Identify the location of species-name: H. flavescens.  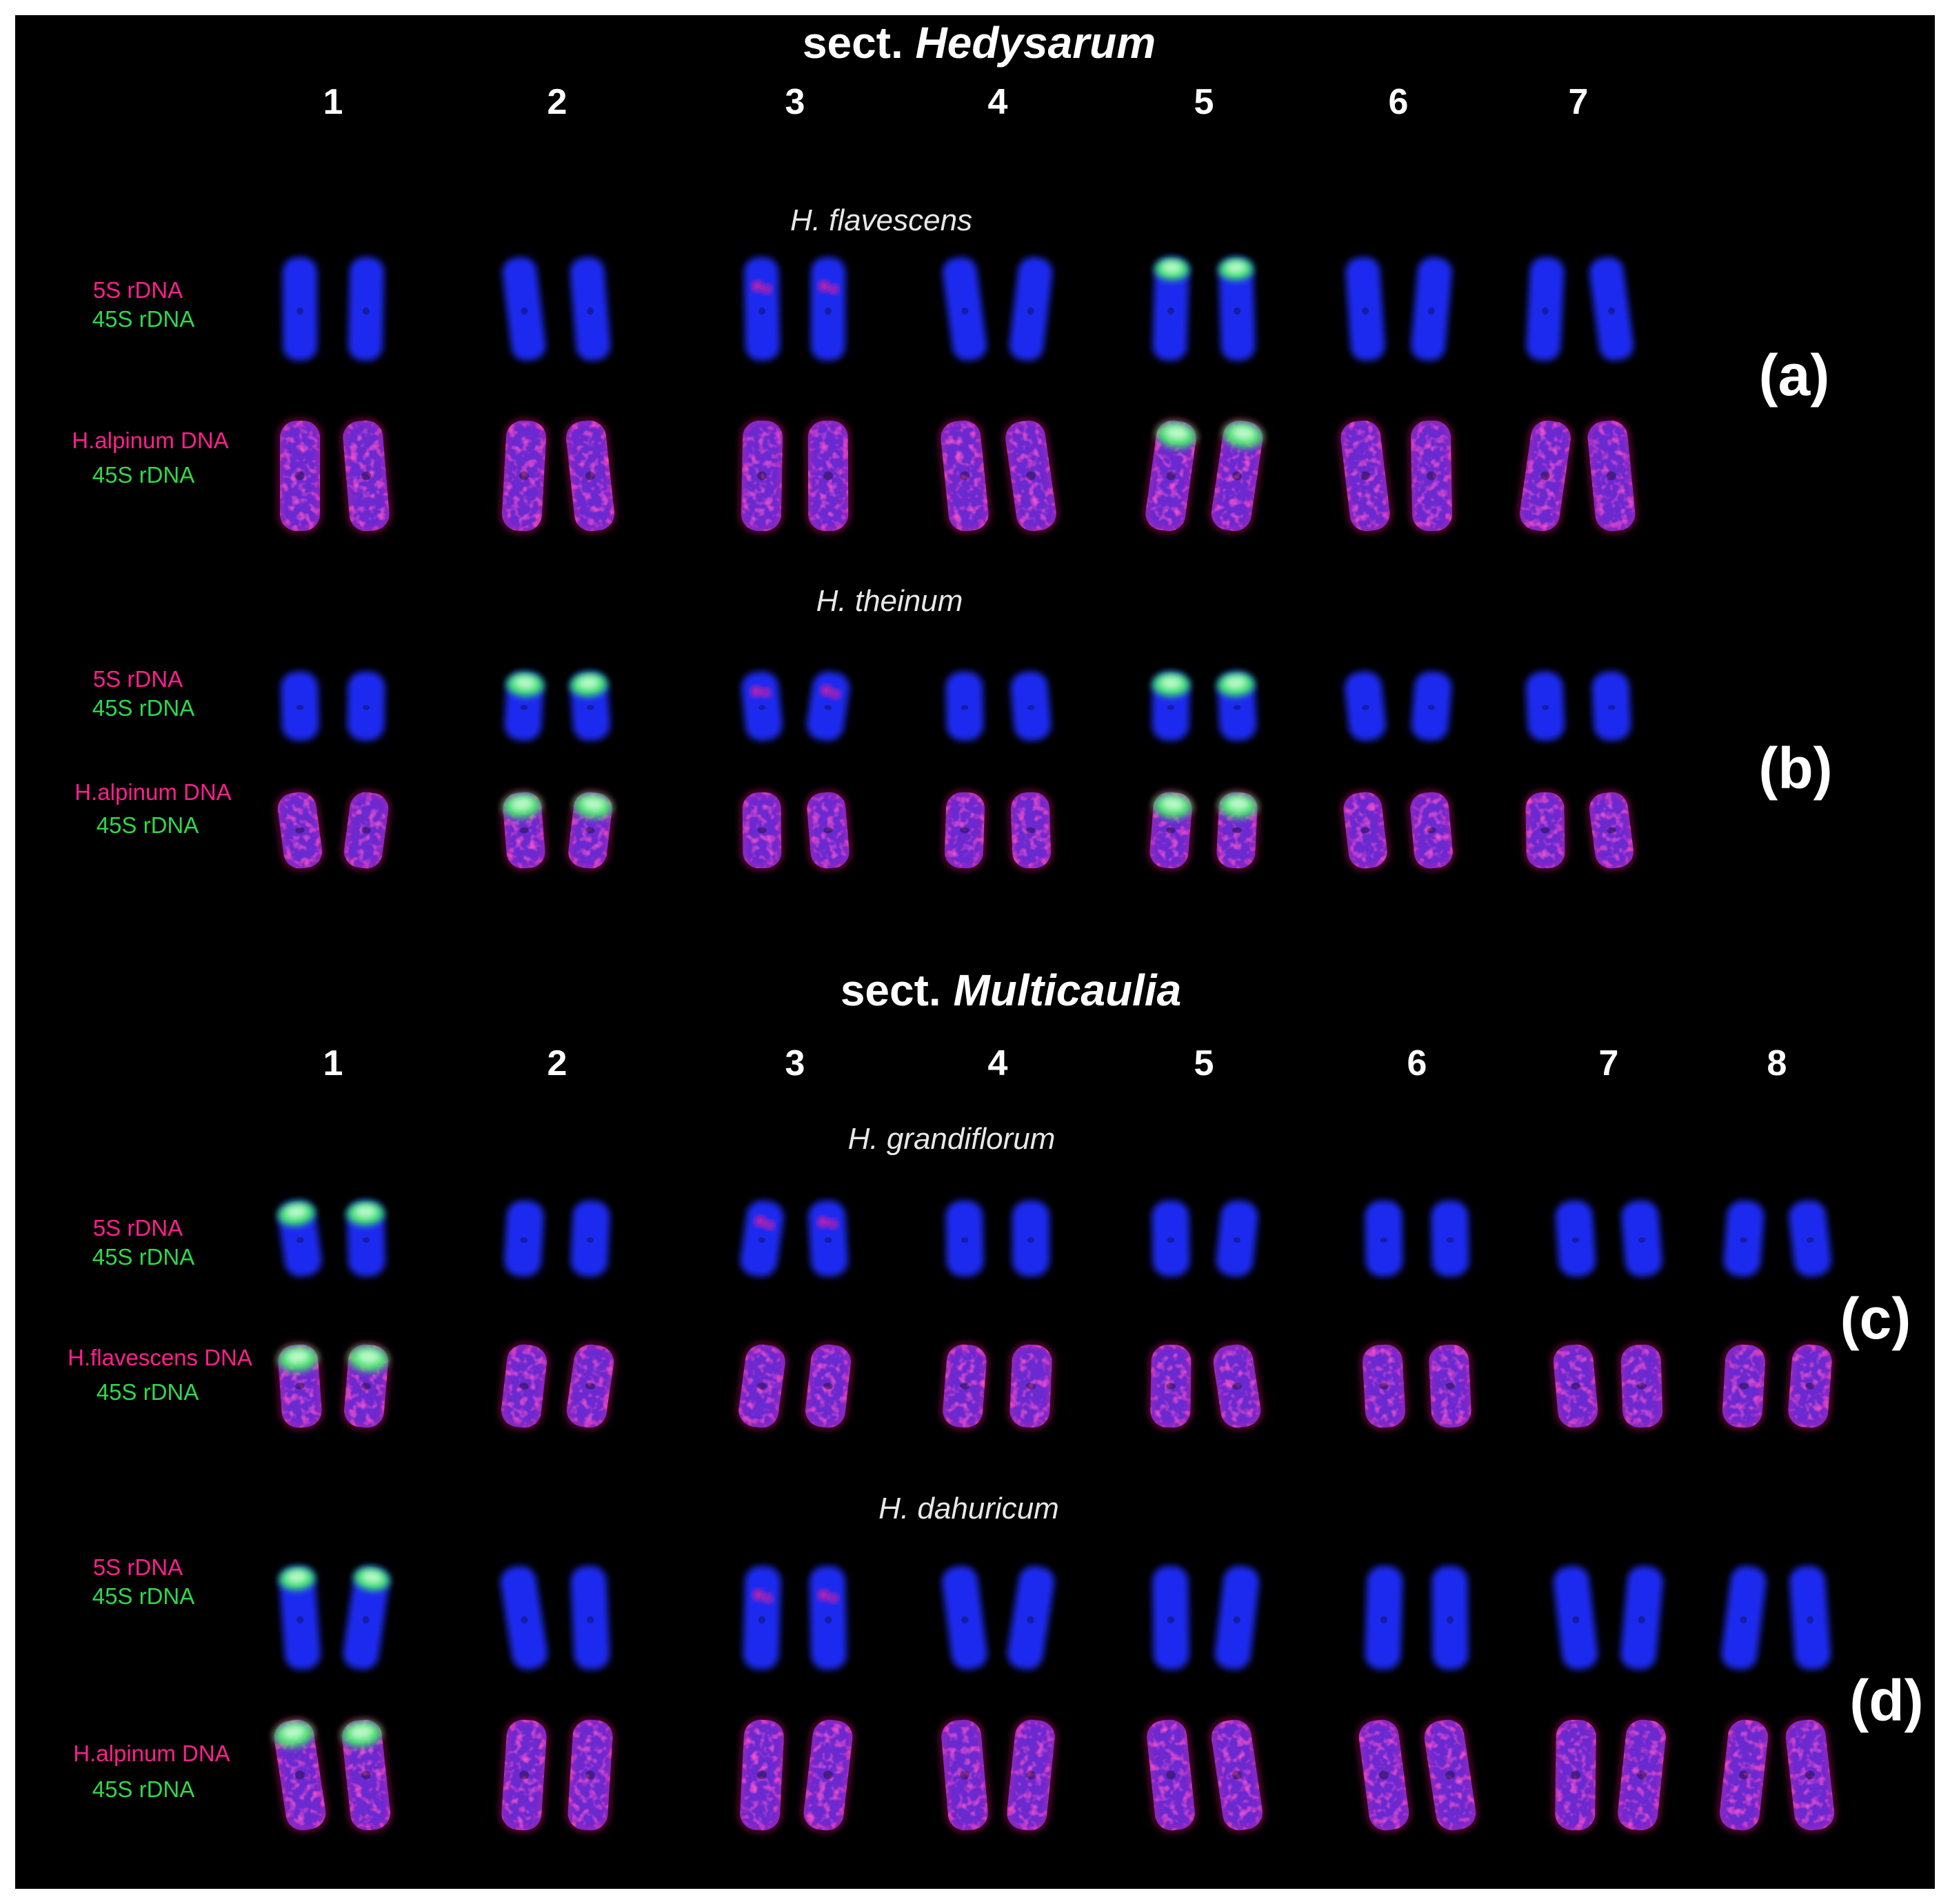
(881, 220).